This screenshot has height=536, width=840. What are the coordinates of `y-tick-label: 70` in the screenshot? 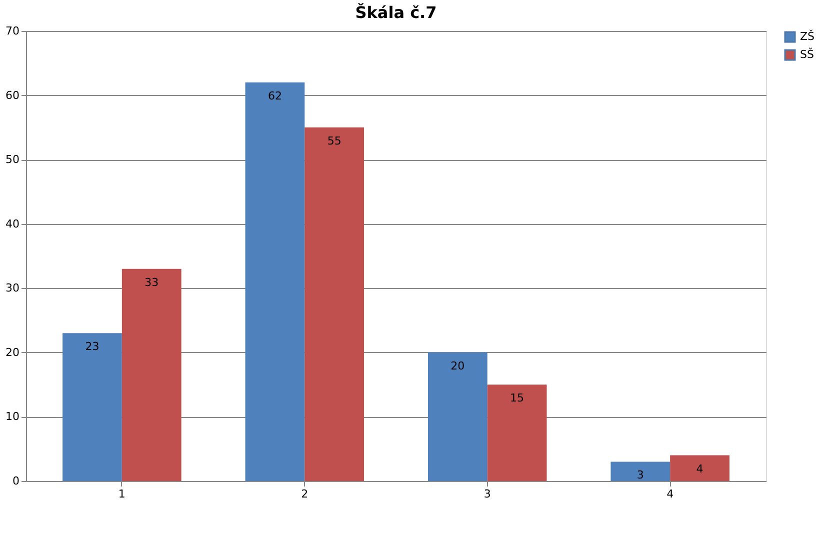 It's located at (13, 31).